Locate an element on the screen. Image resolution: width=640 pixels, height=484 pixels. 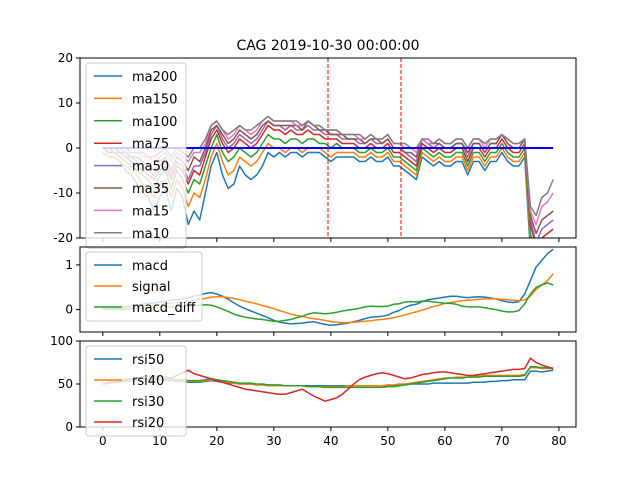
legend-label-ma75: ma75 is located at coordinates (150, 144).